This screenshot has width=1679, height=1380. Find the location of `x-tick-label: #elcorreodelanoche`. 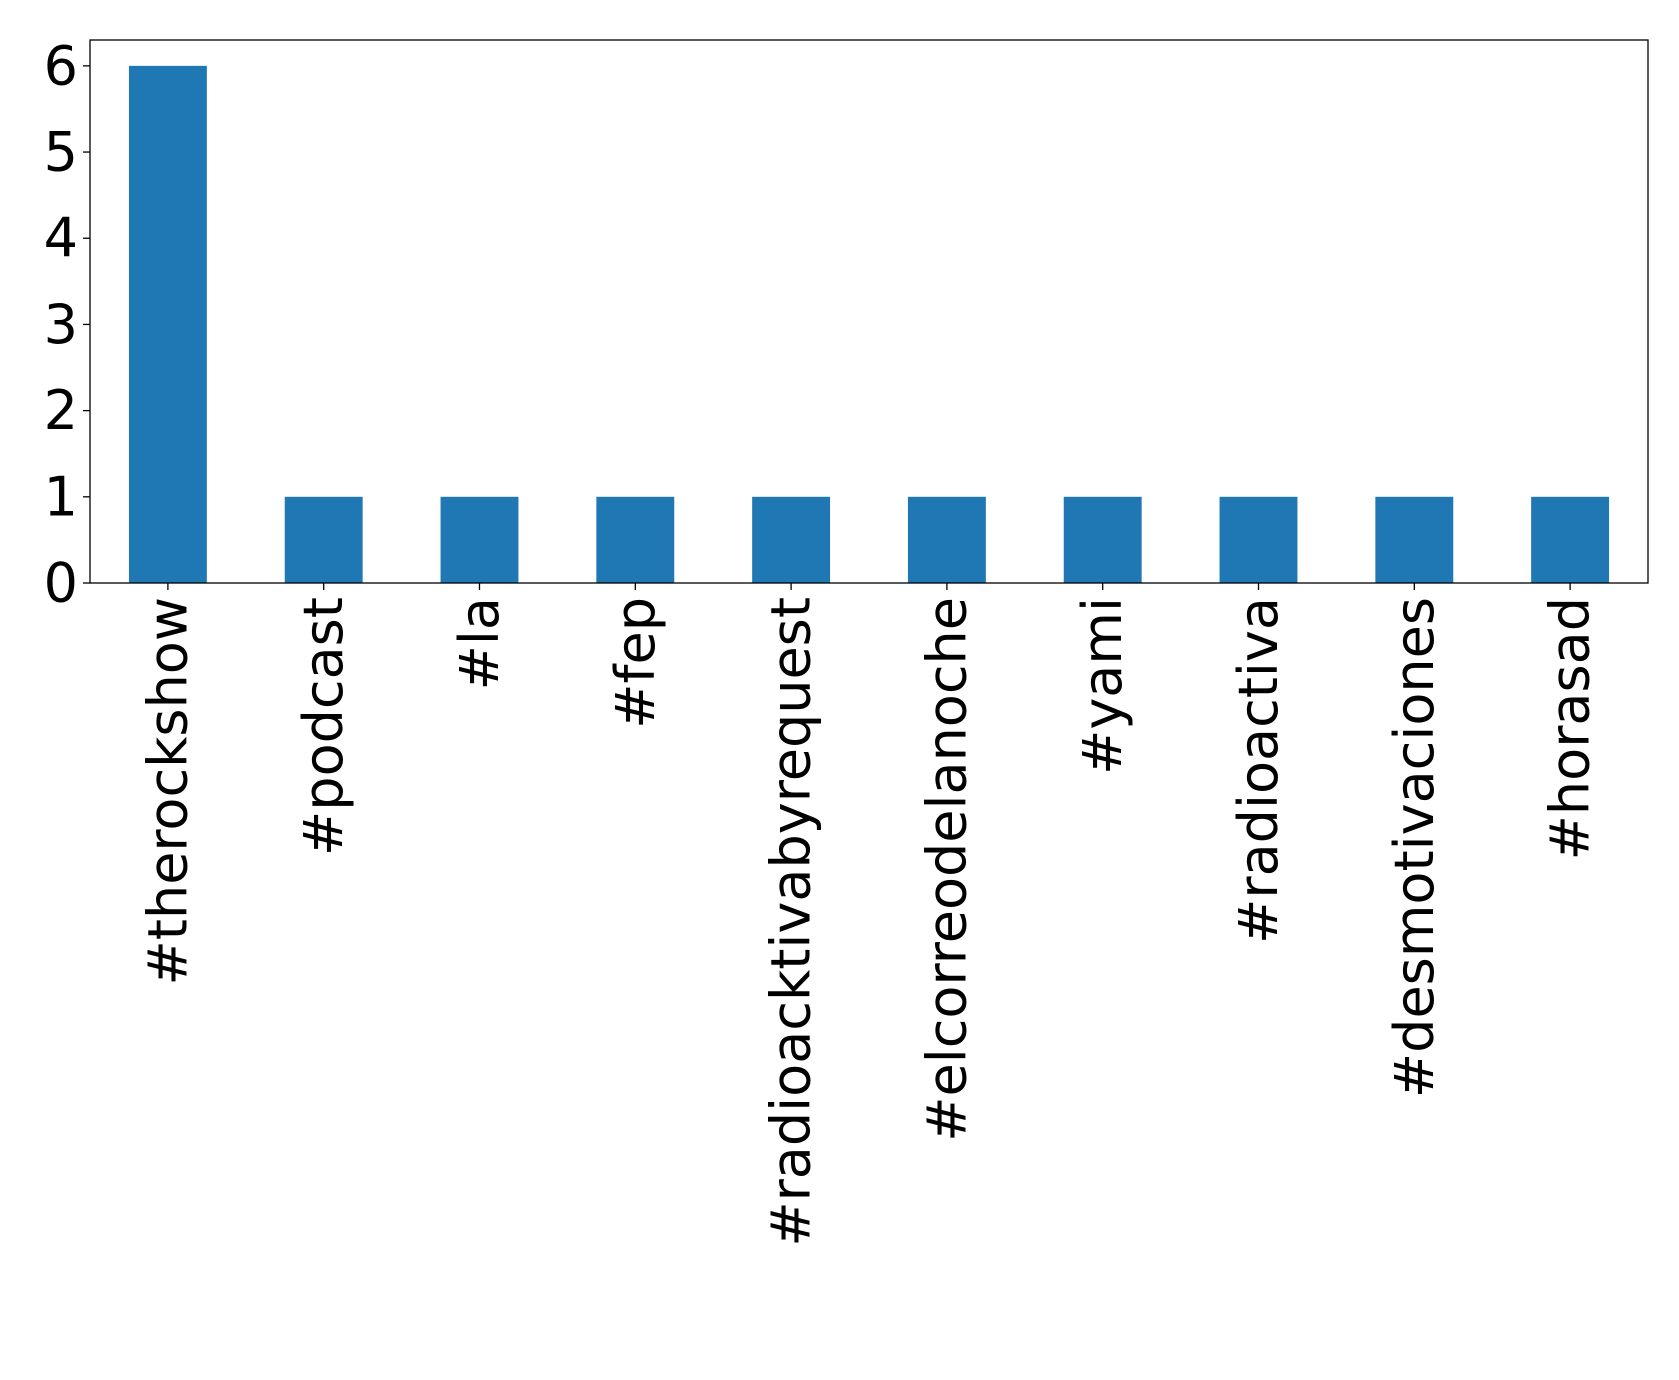

x-tick-label: #elcorreodelanoche is located at coordinates (946, 869).